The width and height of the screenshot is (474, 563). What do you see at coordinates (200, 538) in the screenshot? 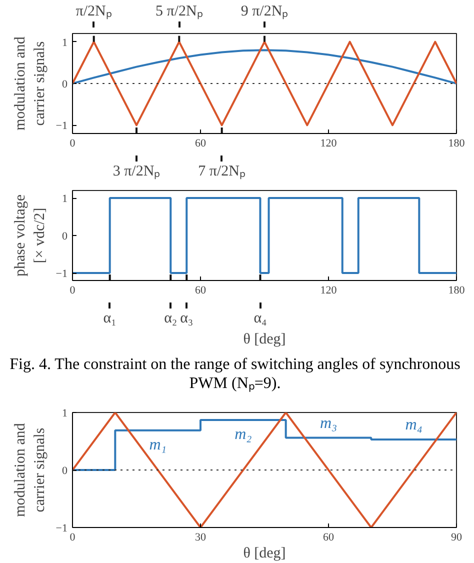
I see `x-tick-label: 30` at bounding box center [200, 538].